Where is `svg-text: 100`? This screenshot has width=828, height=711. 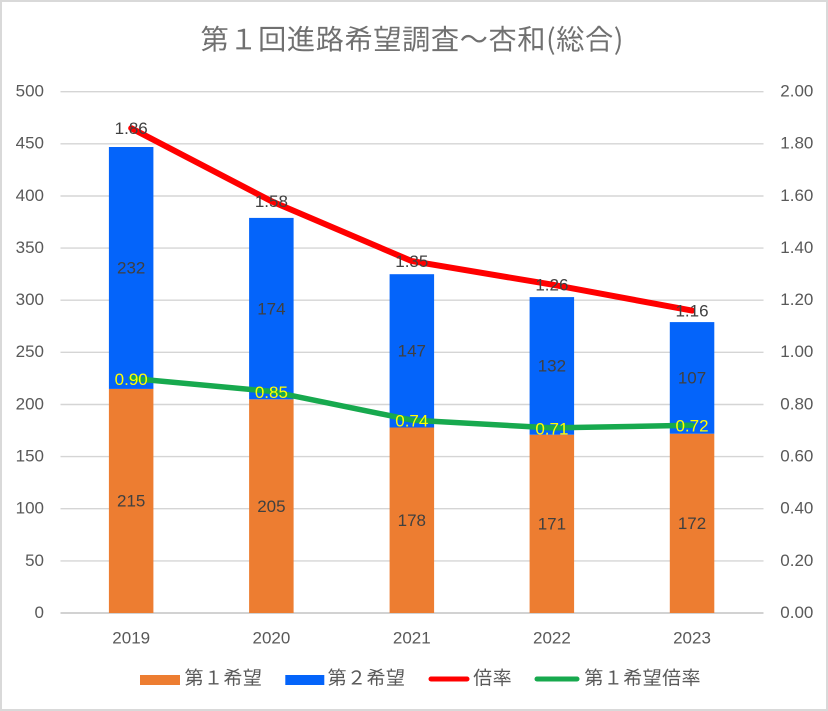 svg-text: 100 is located at coordinates (30, 508).